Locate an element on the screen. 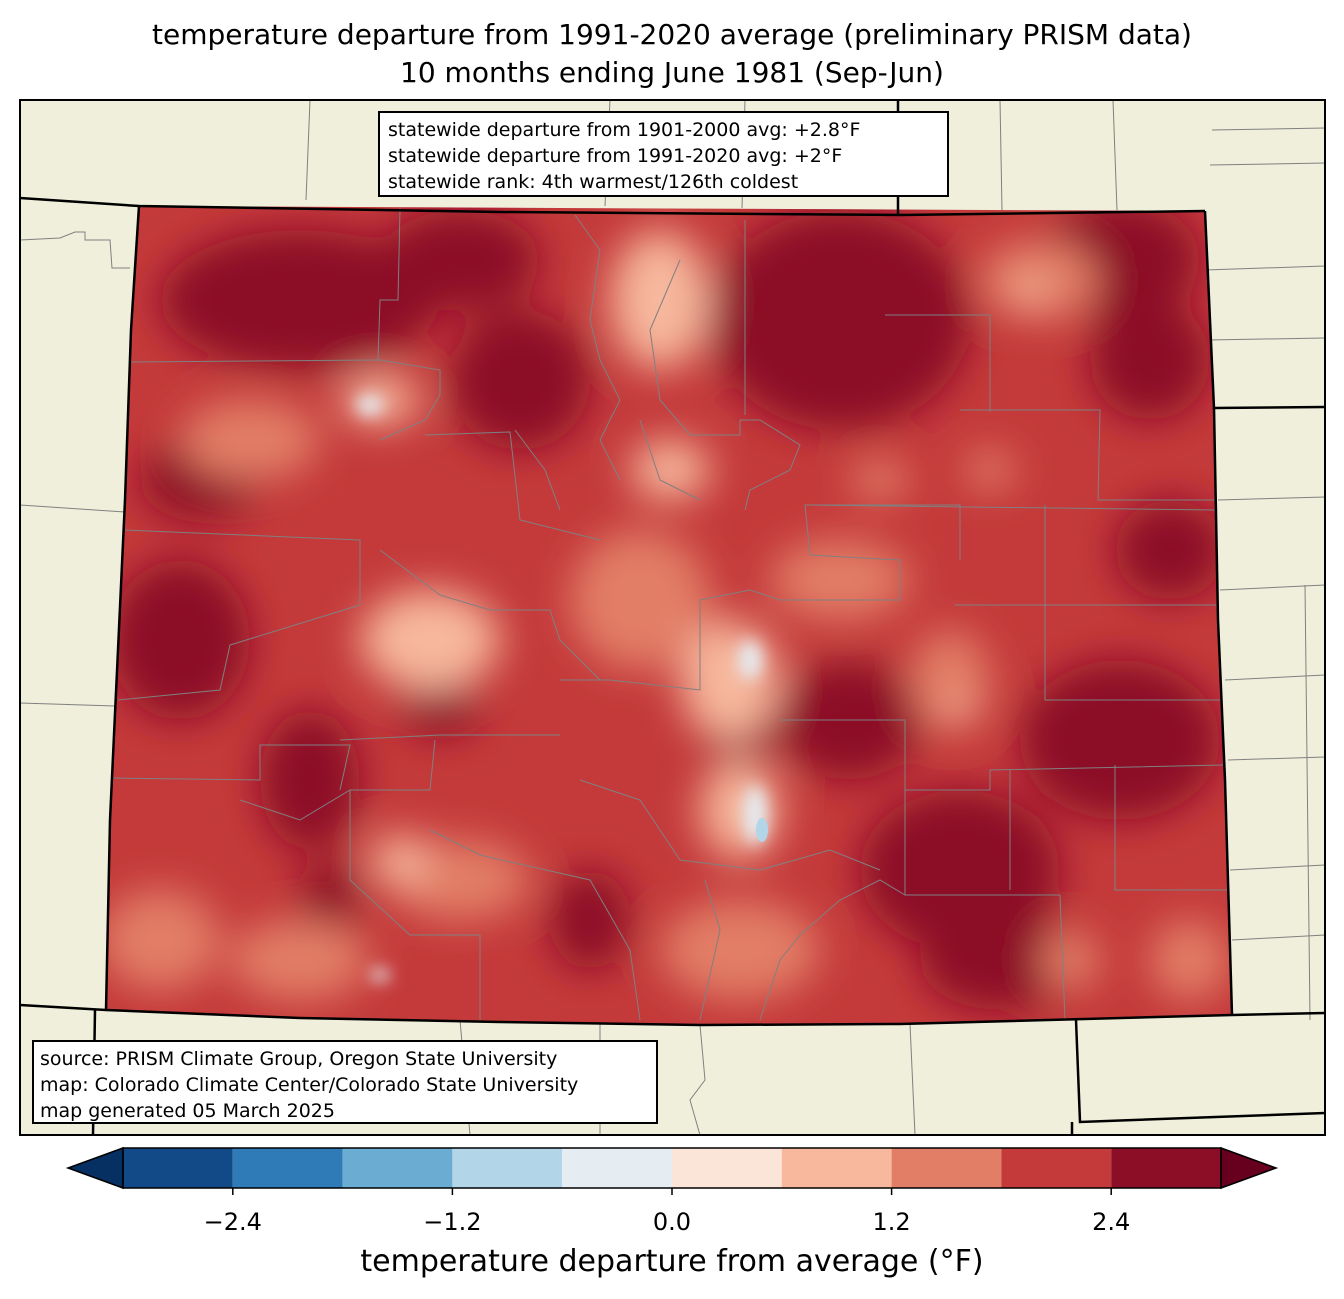 This screenshot has height=1299, width=1344. generated-date-line: map generated 05 March 2025 is located at coordinates (187, 1111).